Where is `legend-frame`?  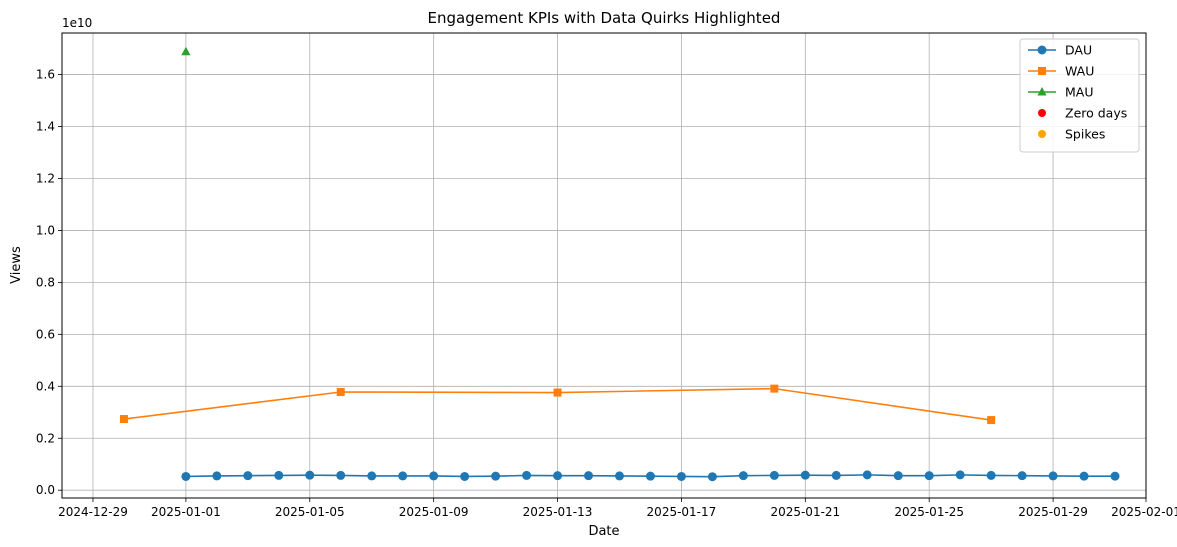 legend-frame is located at coordinates (1079, 95).